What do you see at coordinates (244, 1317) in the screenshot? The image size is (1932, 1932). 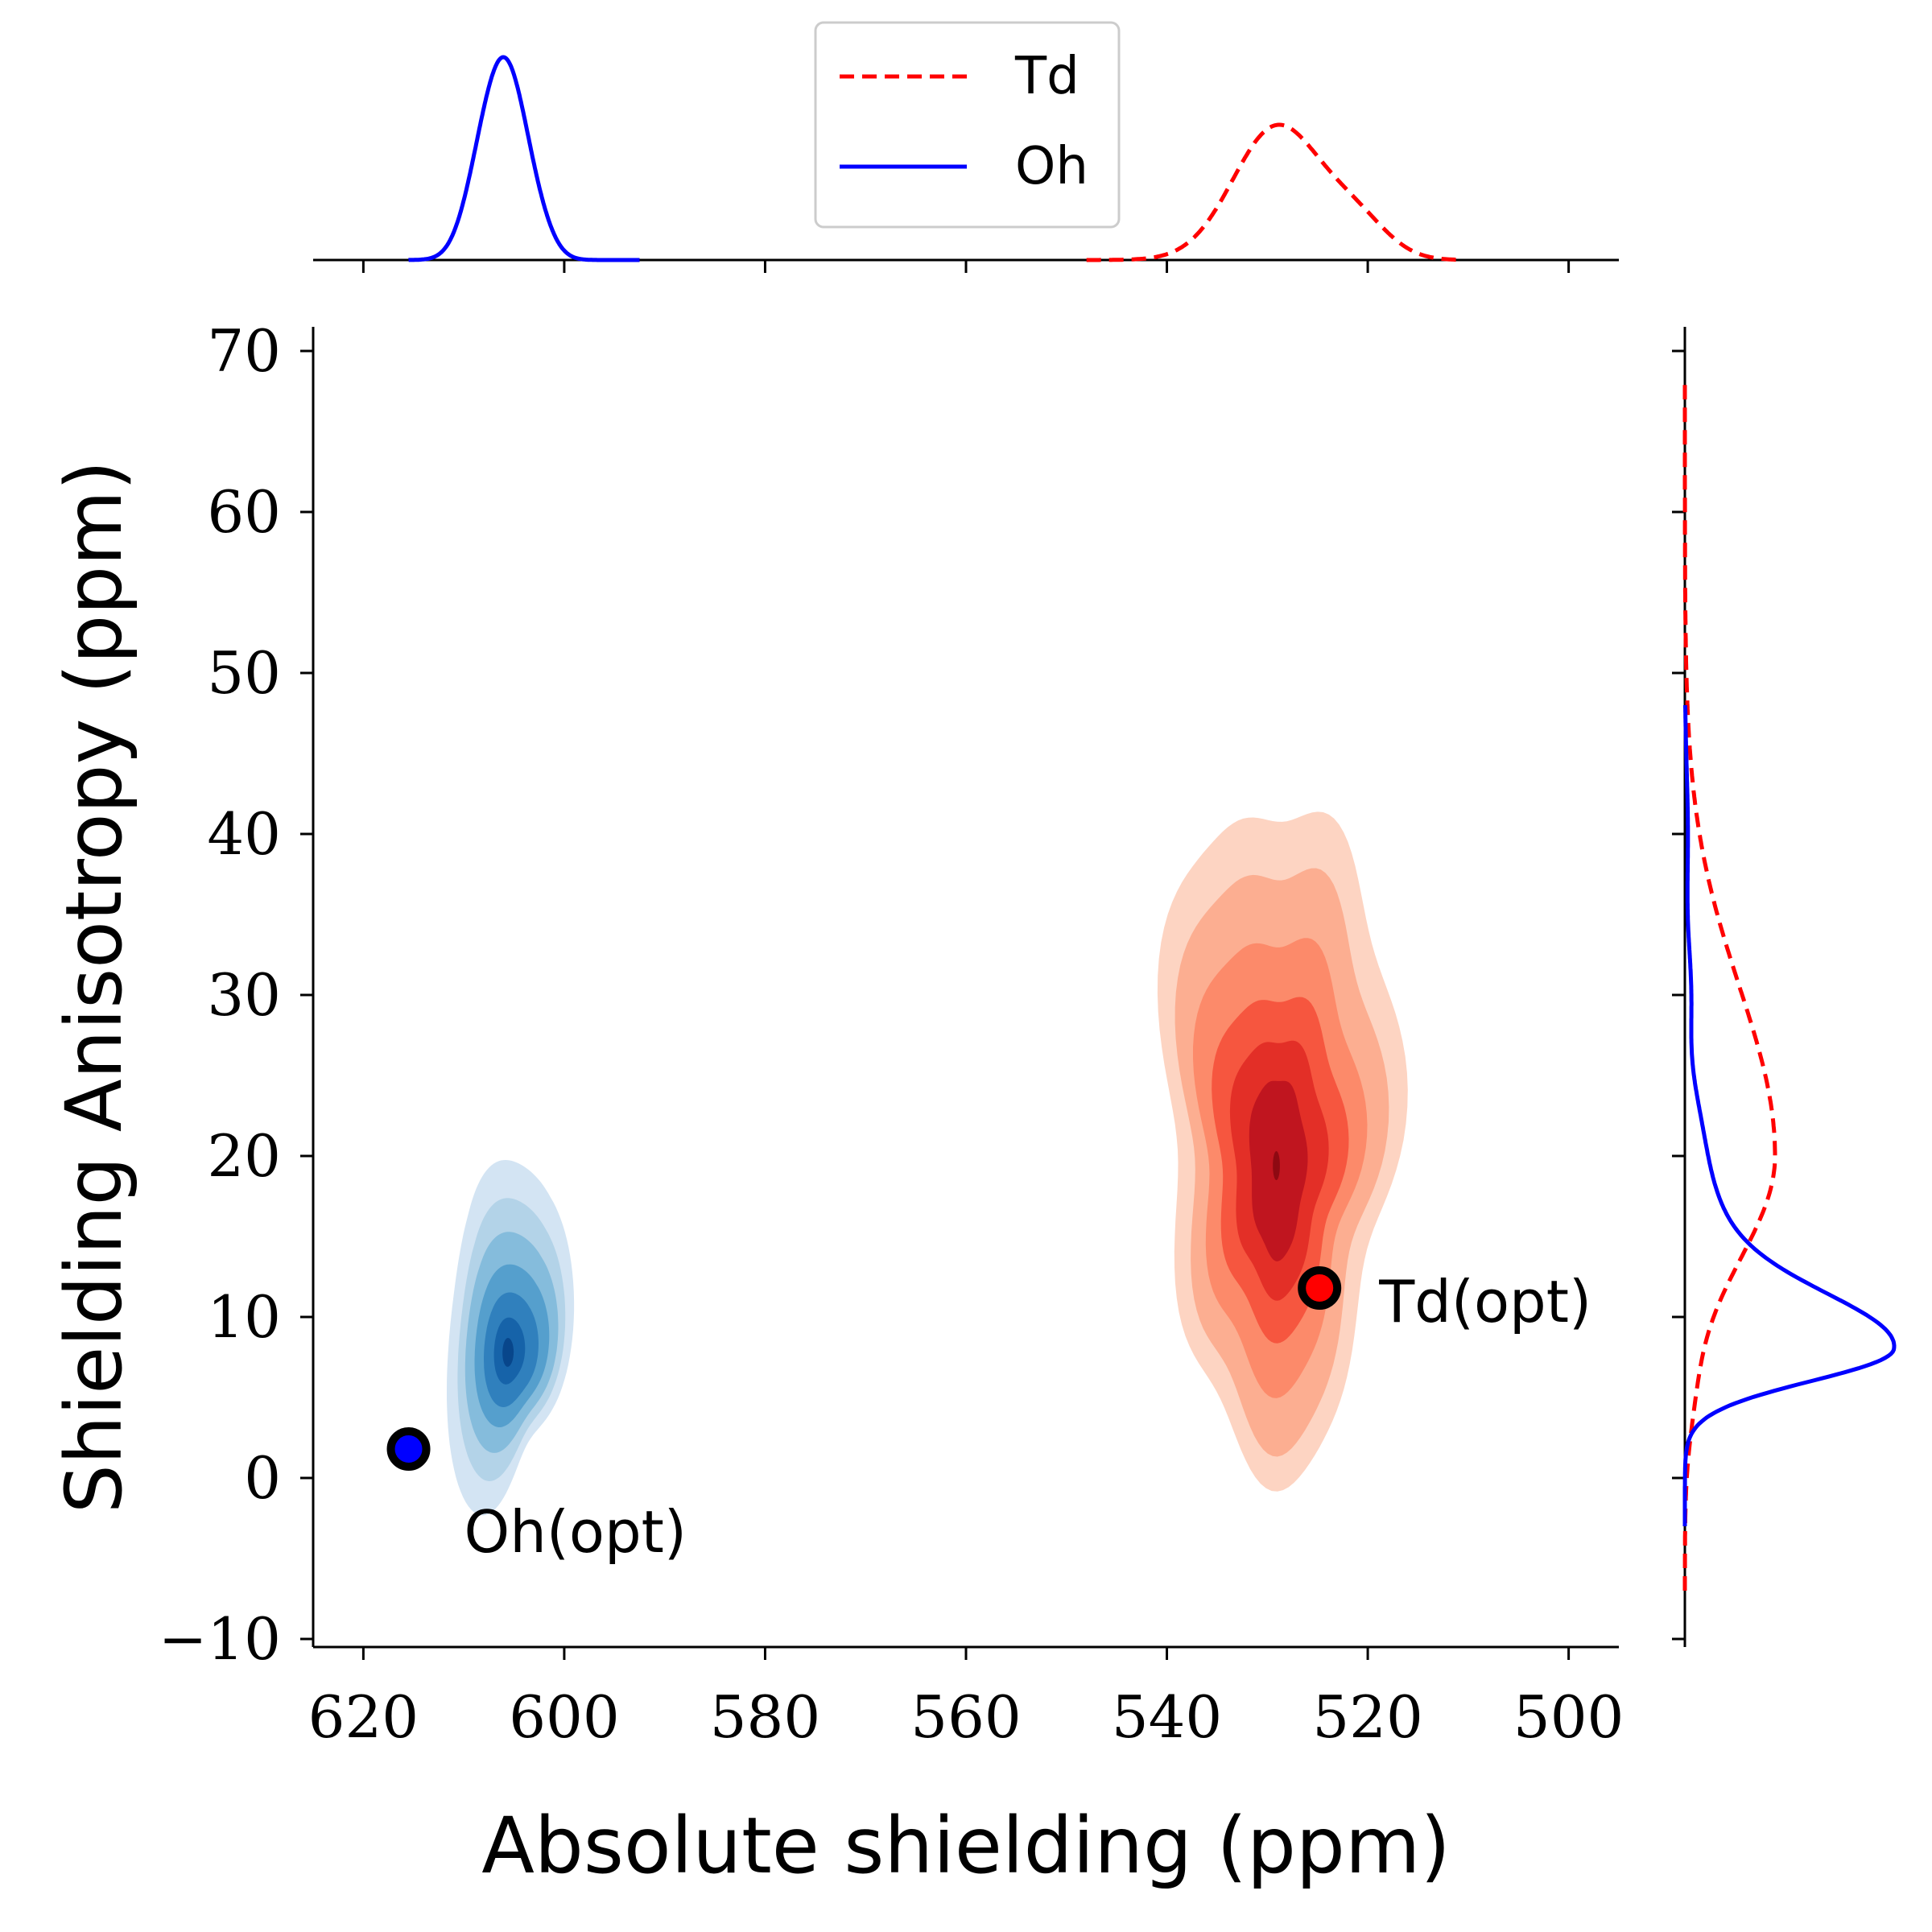 I see `y-tick-label: 10` at bounding box center [244, 1317].